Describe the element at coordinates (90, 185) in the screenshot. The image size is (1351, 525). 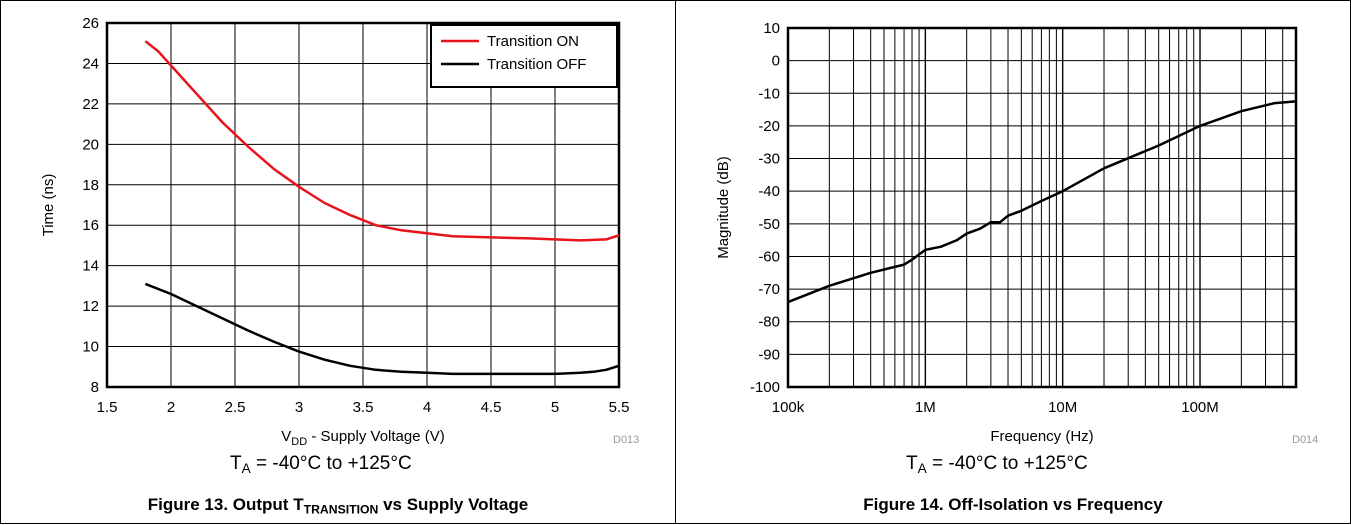
I see `y-tick-label: 18` at that location.